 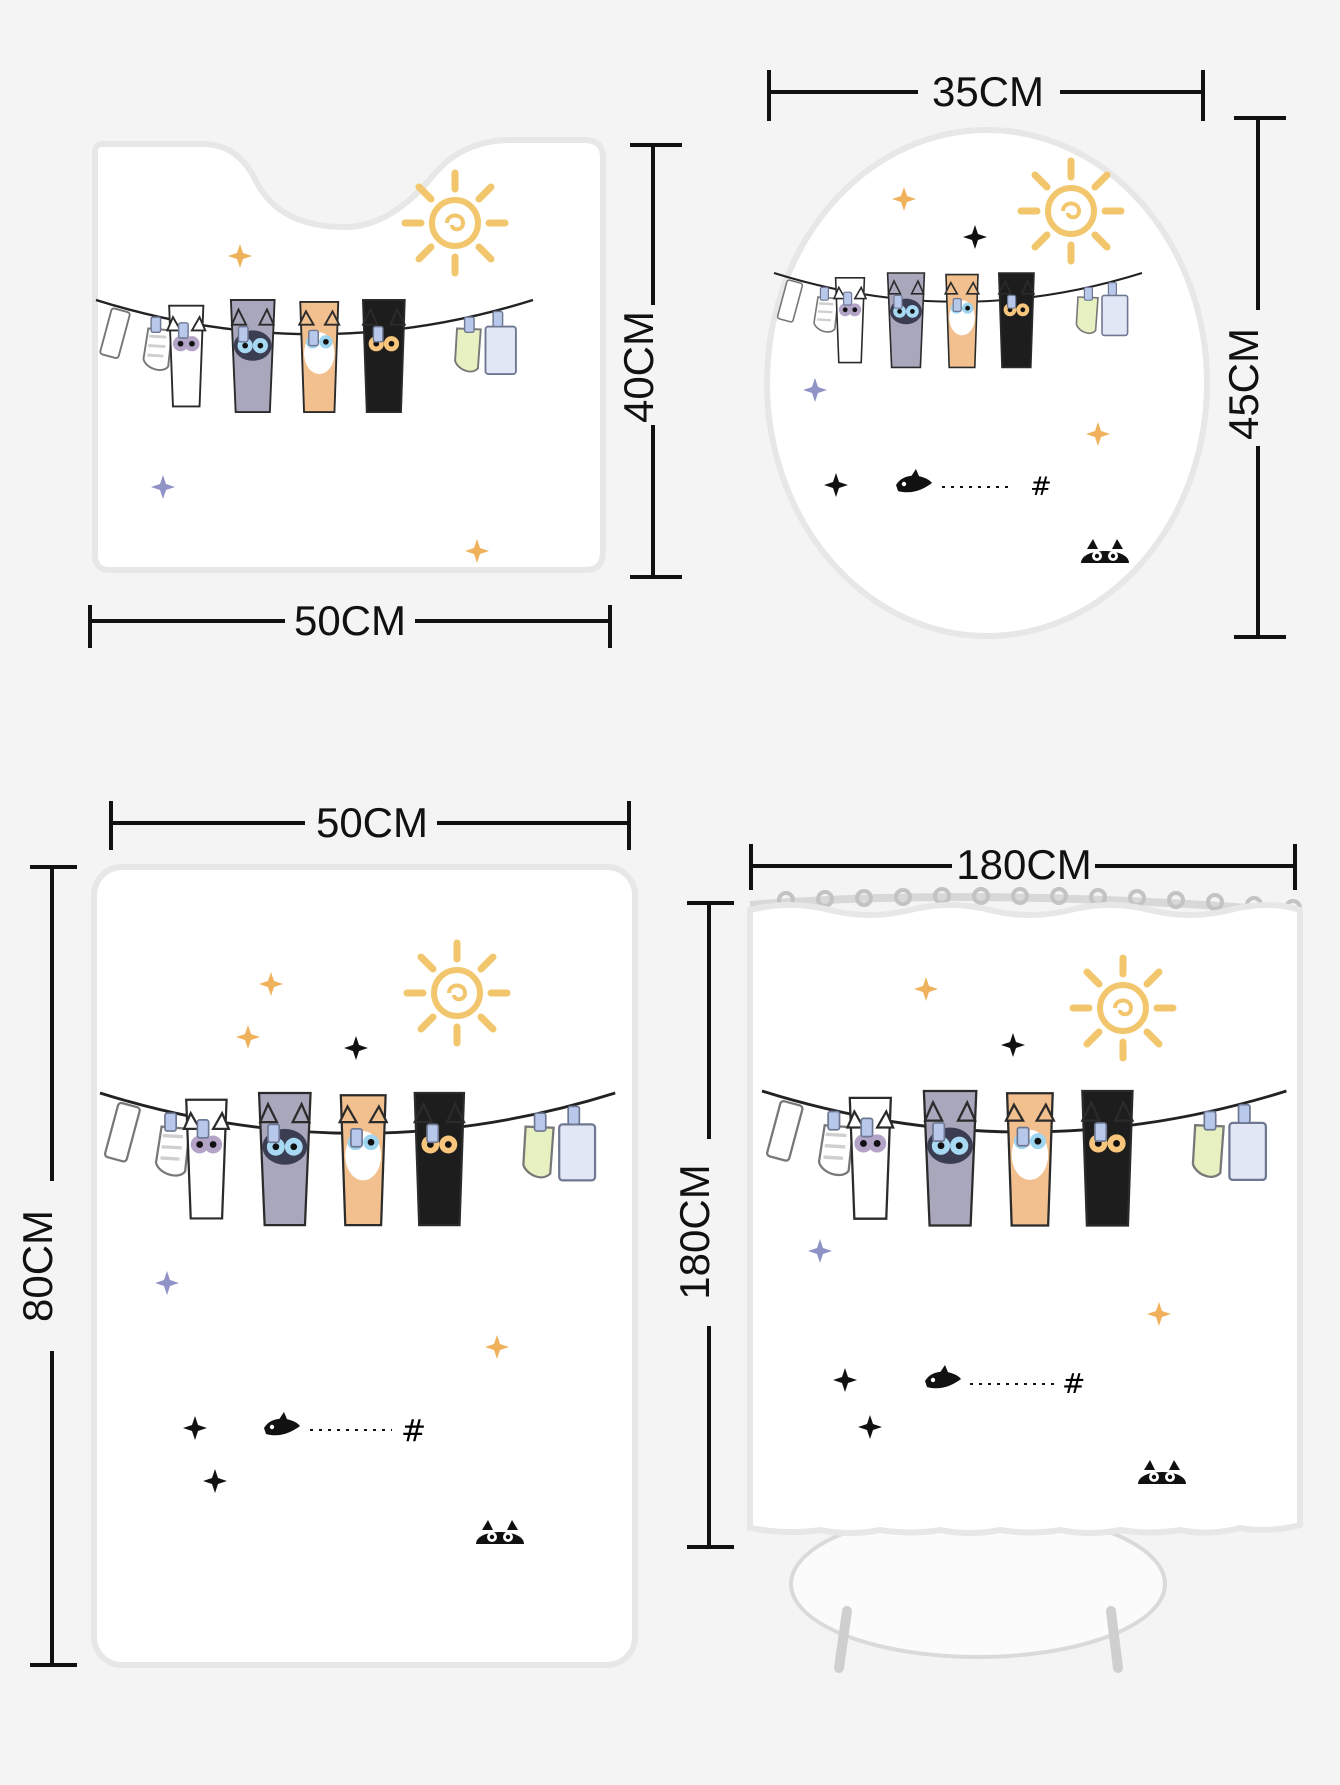 I want to click on contour-mat-height-label: 40CM, so click(x=638, y=367).